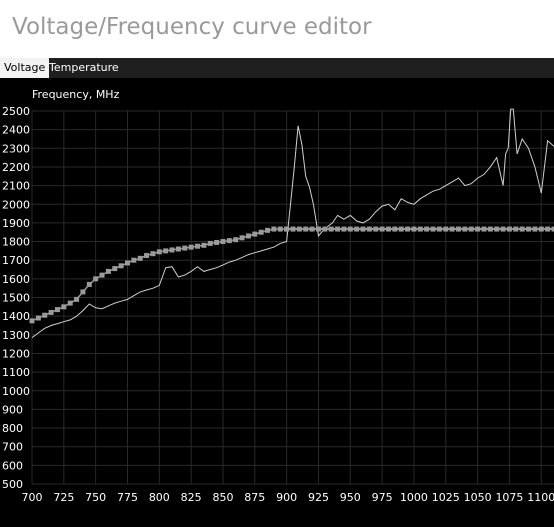  I want to click on x-tick-label: 850, so click(222, 497).